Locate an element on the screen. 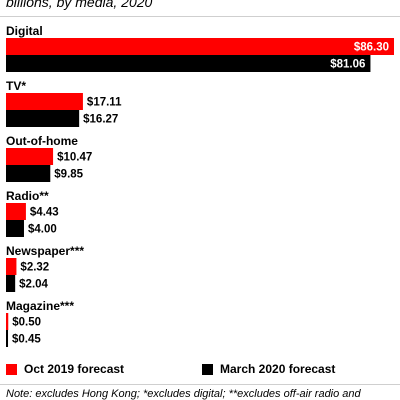 Image resolution: width=400 pixels, height=400 pixels. bar-magazine-oct-2019 is located at coordinates (7, 321).